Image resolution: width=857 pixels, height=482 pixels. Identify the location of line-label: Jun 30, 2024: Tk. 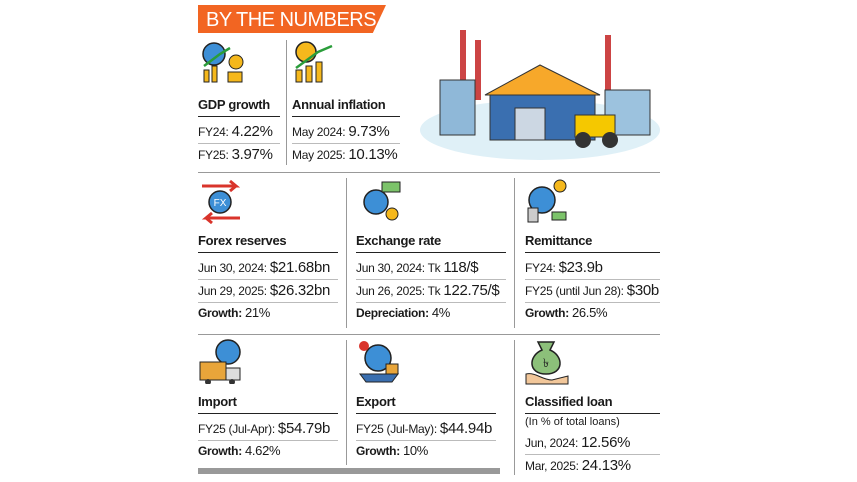
(398, 268).